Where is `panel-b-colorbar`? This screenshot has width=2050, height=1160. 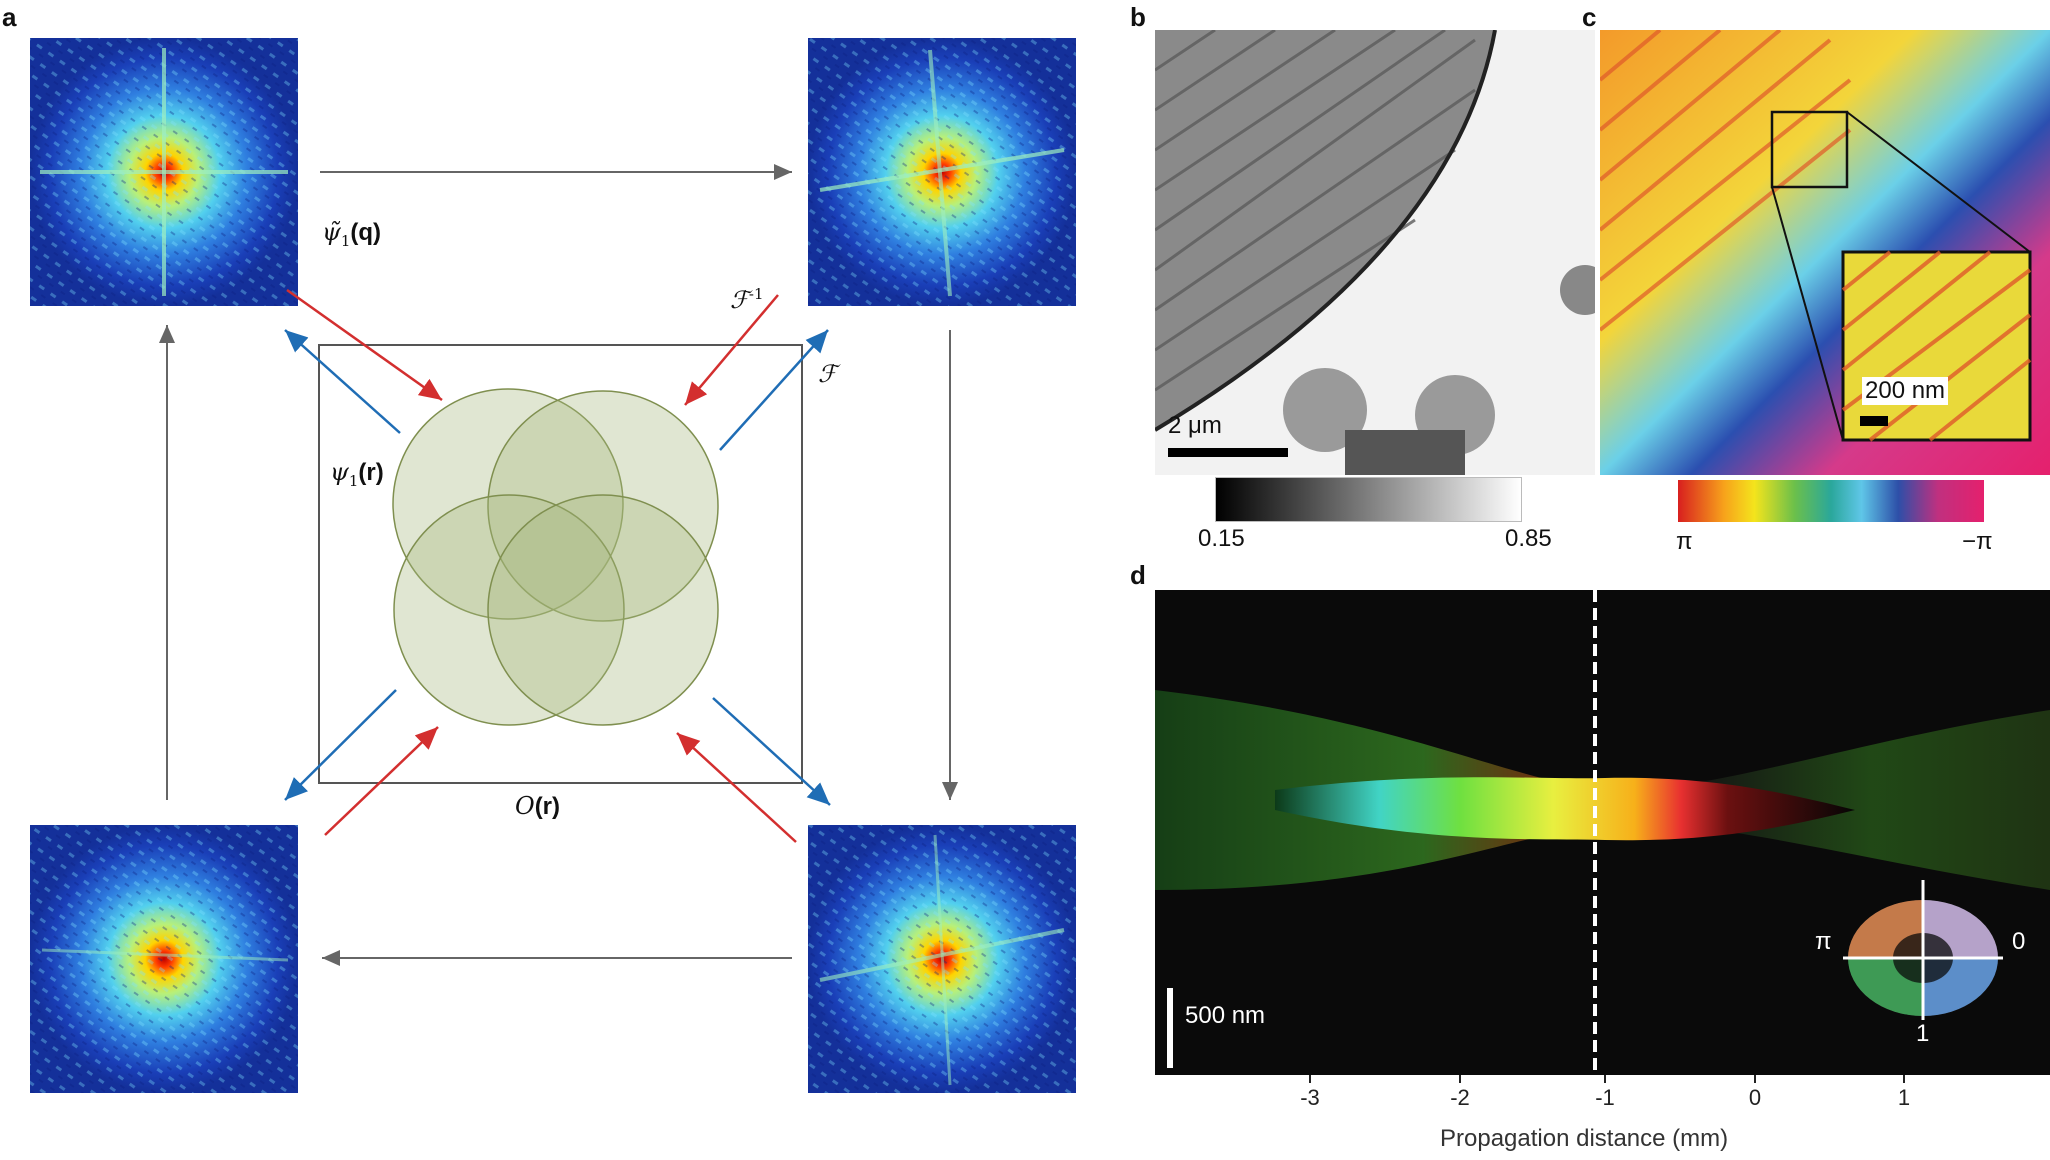 panel-b-colorbar is located at coordinates (1368, 499).